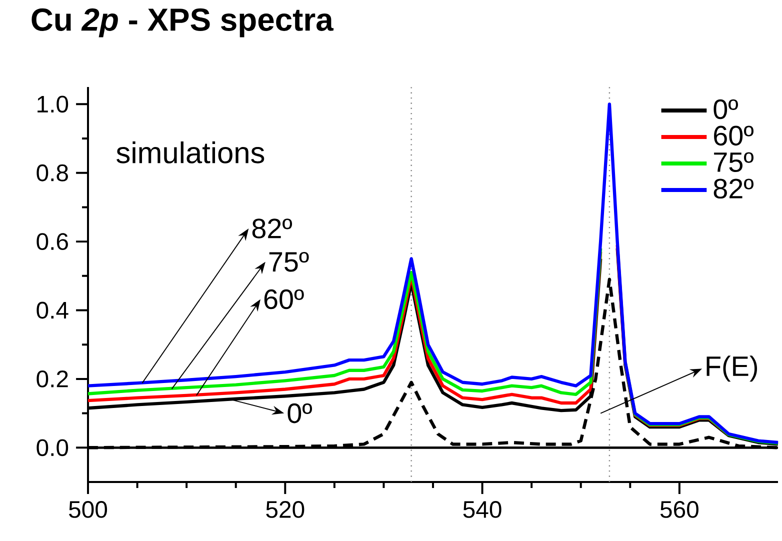 The image size is (782, 541). Describe the element at coordinates (284, 299) in the screenshot. I see `annotation: 60º` at that location.